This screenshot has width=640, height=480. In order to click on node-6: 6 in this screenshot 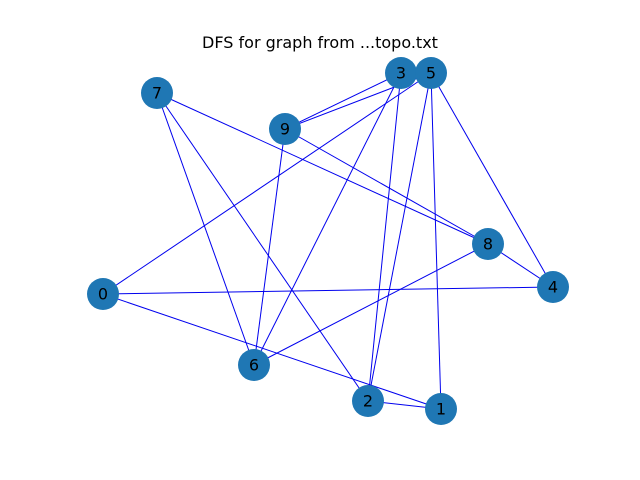, I will do `click(254, 365)`.